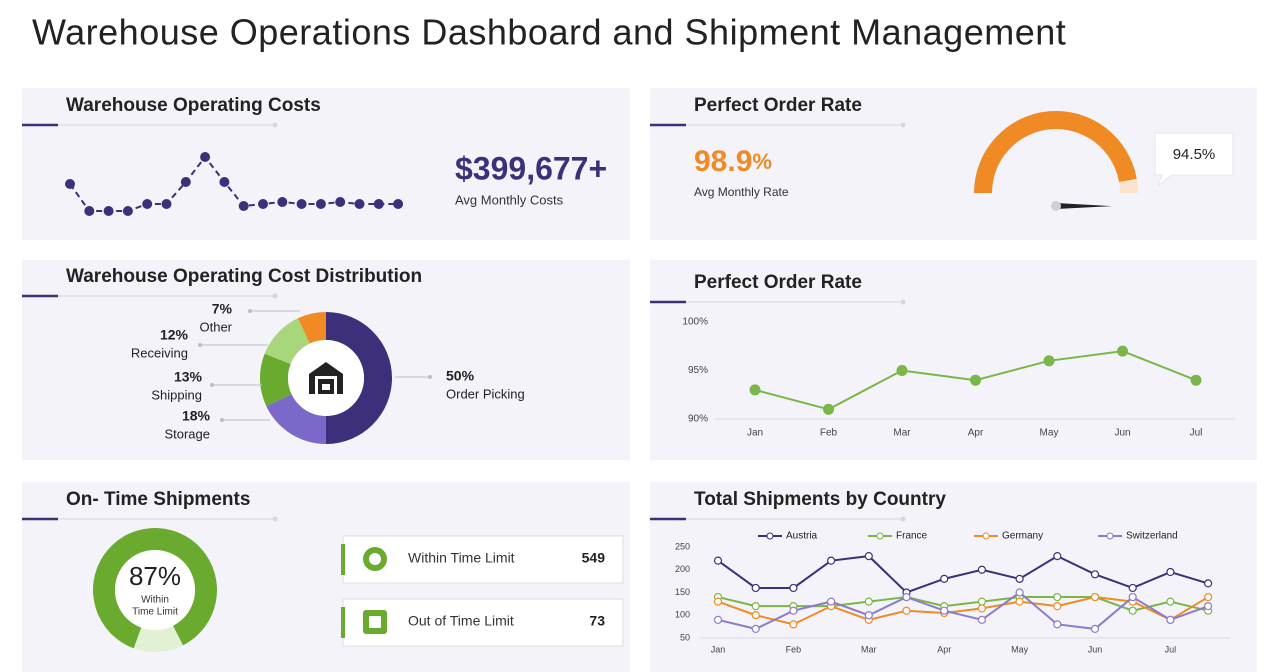  Describe the element at coordinates (1194, 154) in the screenshot. I see `gauge-value-label: 94.5%` at that location.